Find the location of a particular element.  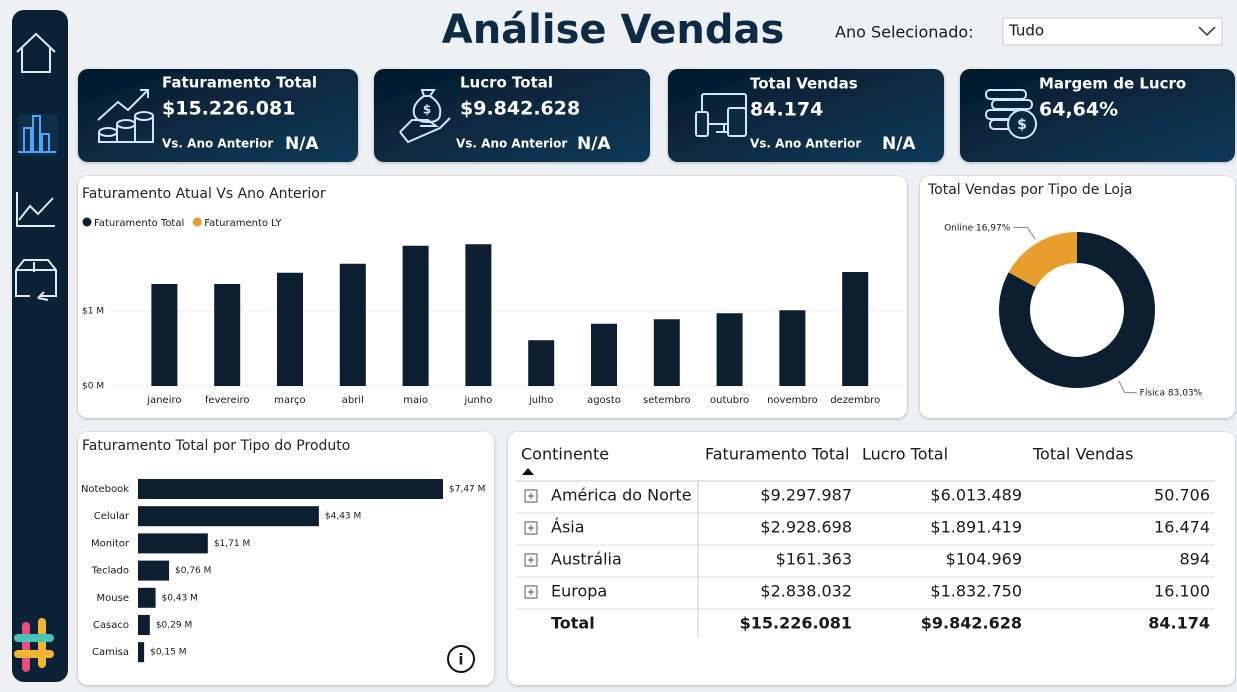

slice-label: Online 16,97% is located at coordinates (977, 228).